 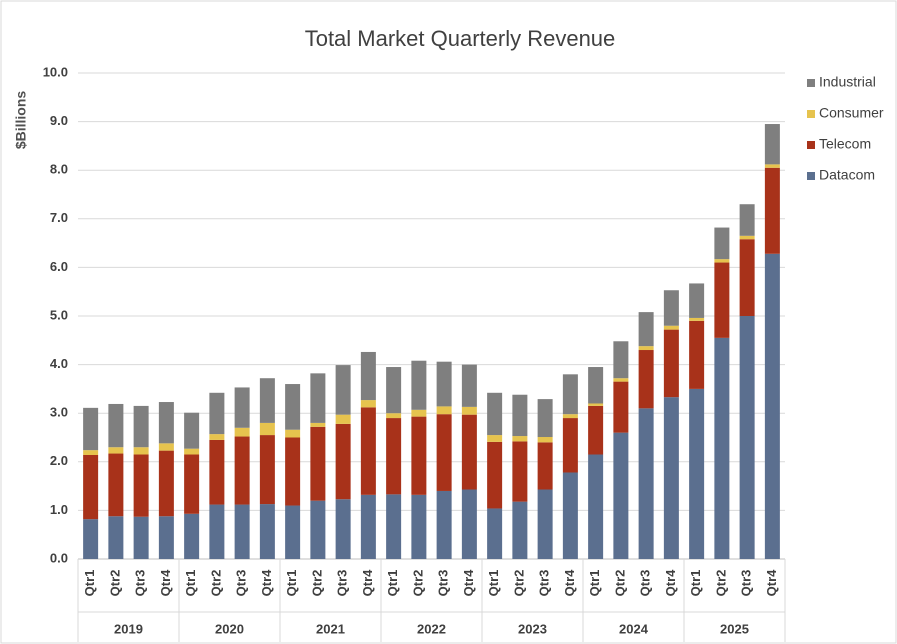 I want to click on year-label: 2020, so click(x=229, y=628).